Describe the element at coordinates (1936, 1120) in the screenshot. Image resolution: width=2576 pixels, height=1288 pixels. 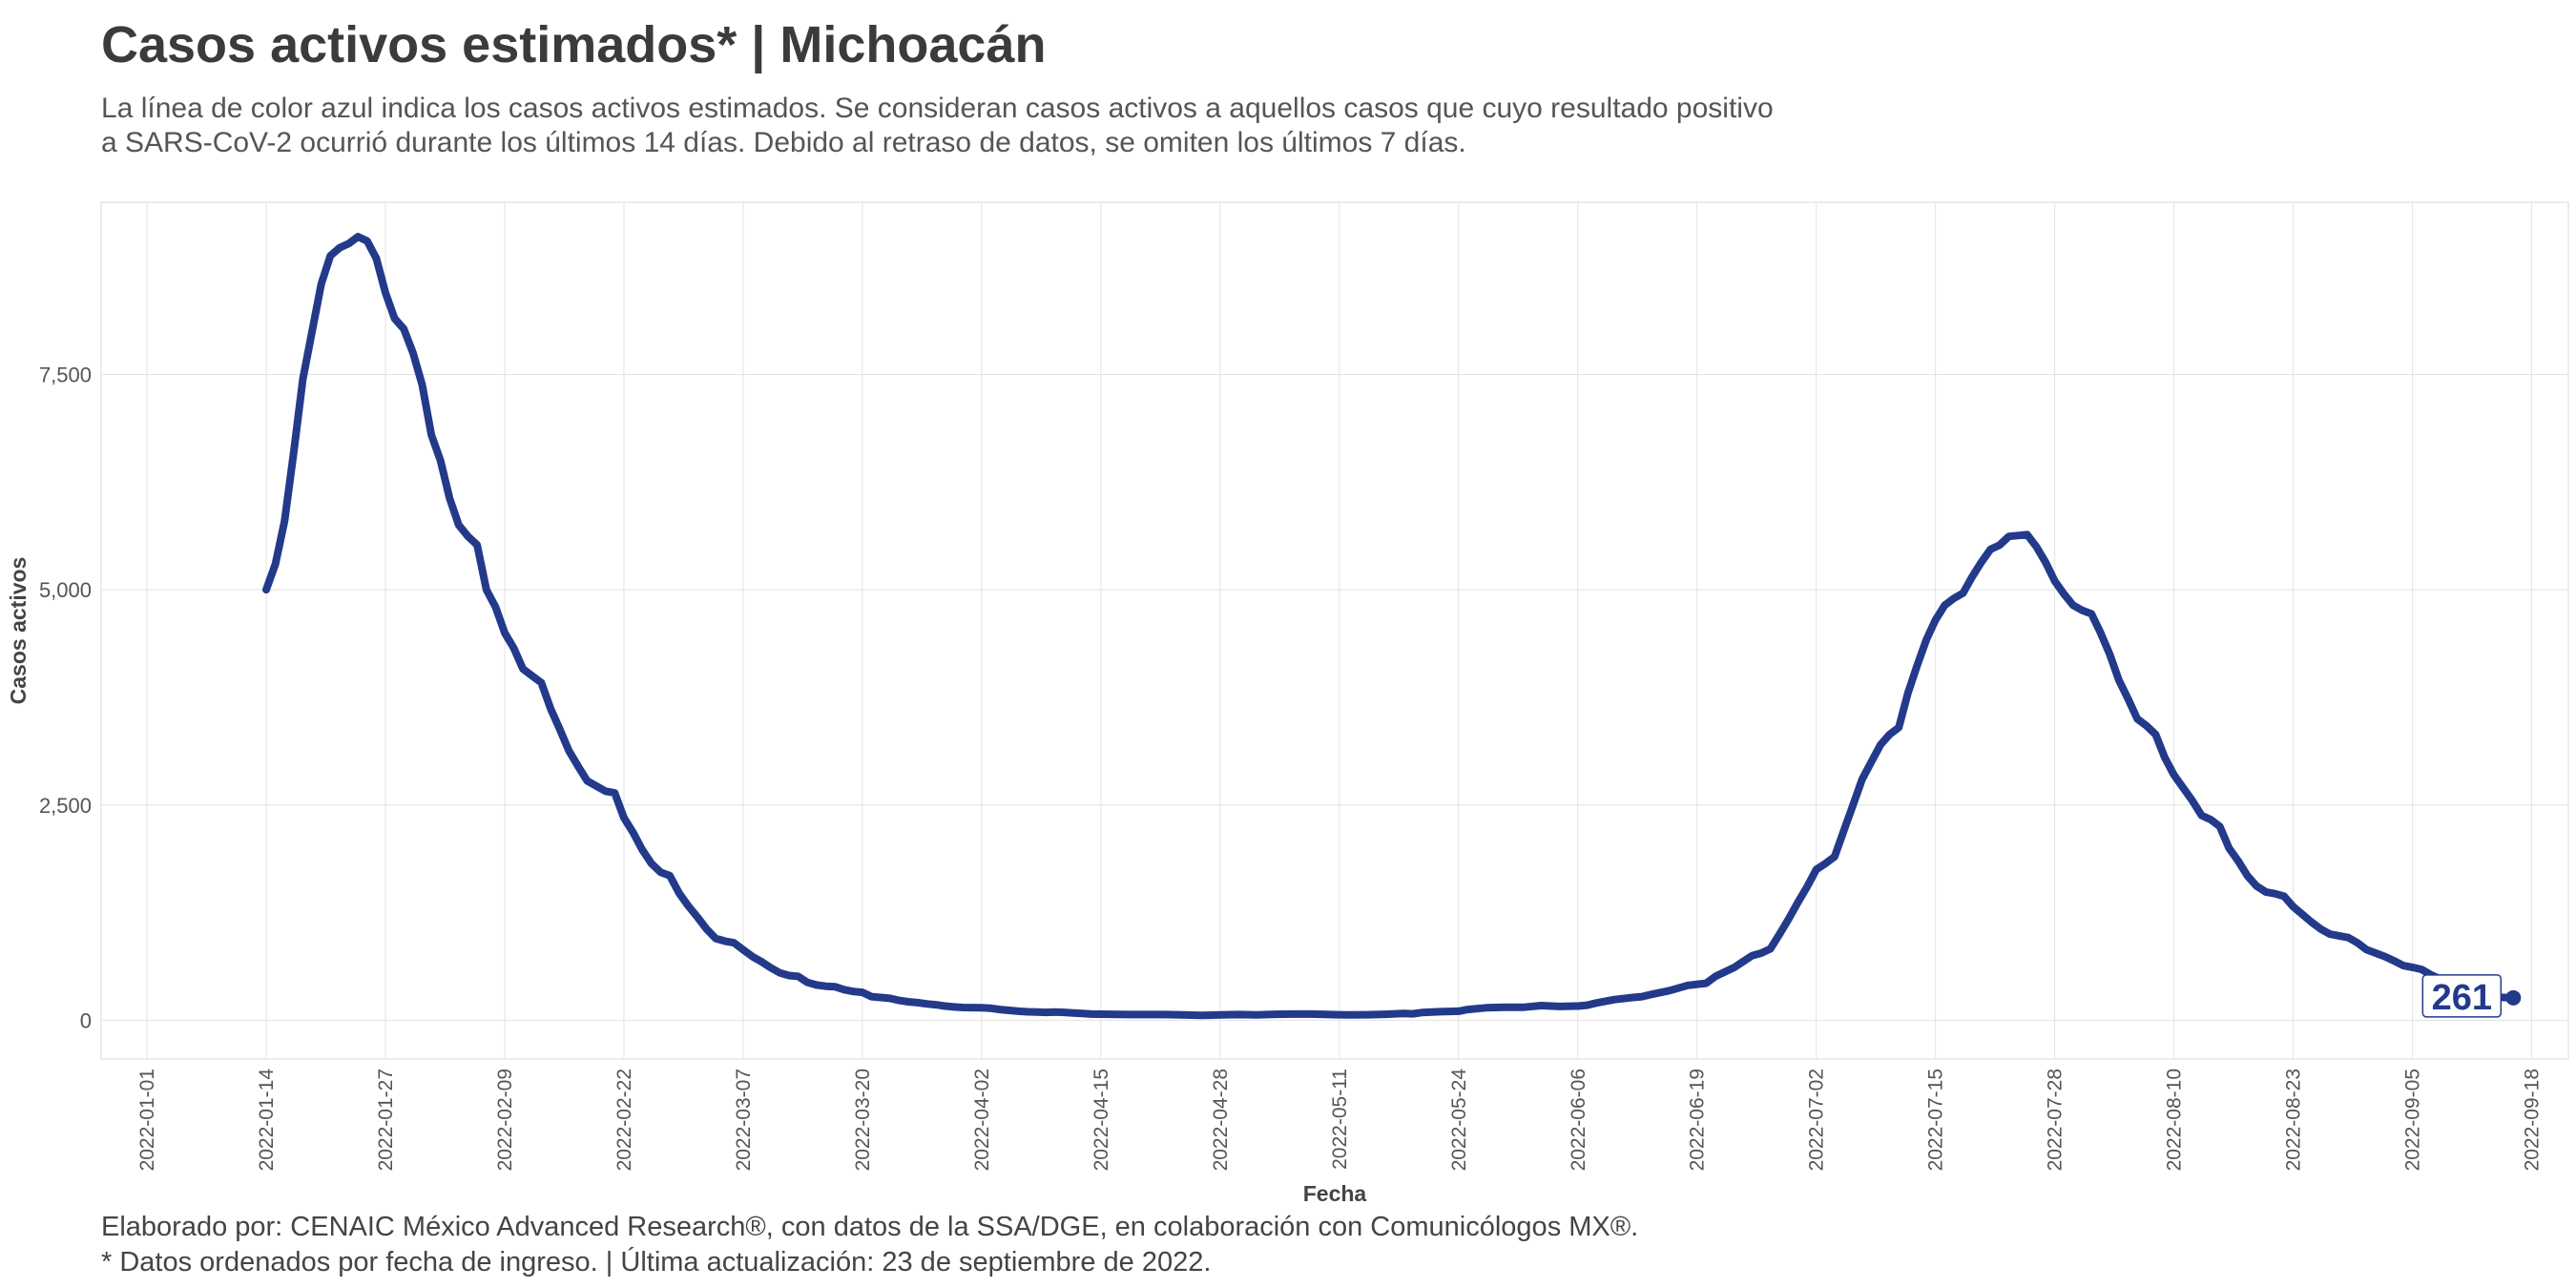
I see `x-tick-label: 2022-07-15` at that location.